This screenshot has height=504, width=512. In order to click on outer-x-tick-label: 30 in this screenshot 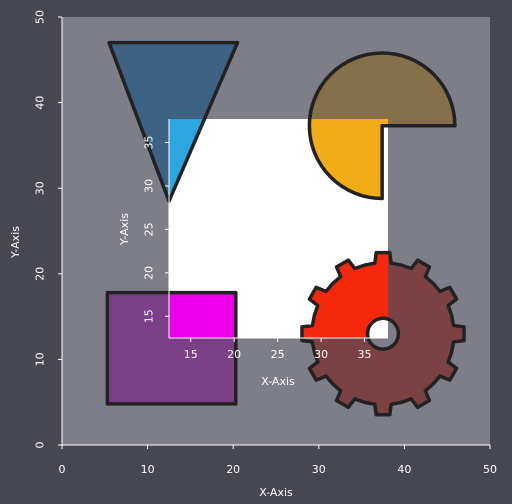, I will do `click(319, 469)`.